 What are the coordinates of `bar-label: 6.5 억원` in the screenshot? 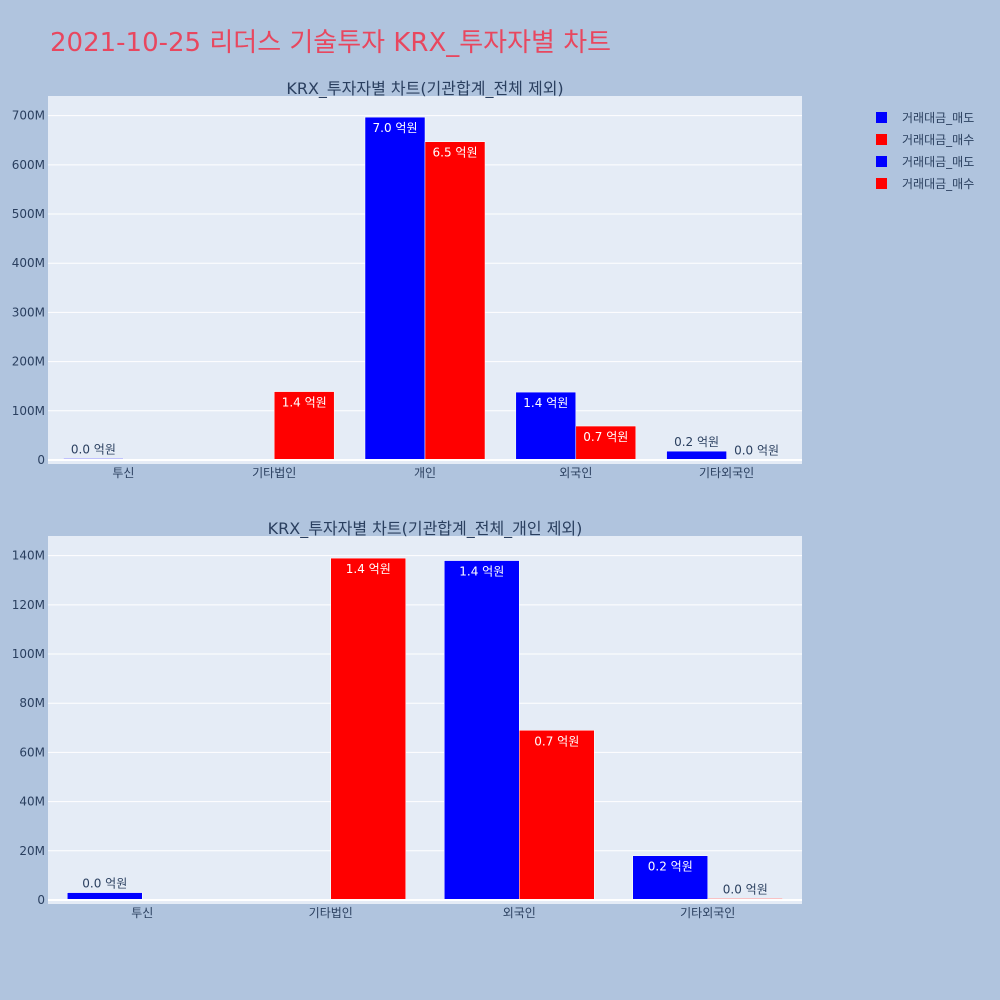 It's located at (455, 153).